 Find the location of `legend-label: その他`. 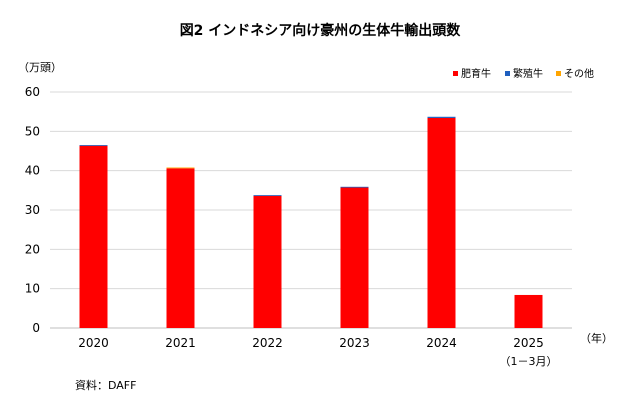

legend-label: その他 is located at coordinates (579, 73).